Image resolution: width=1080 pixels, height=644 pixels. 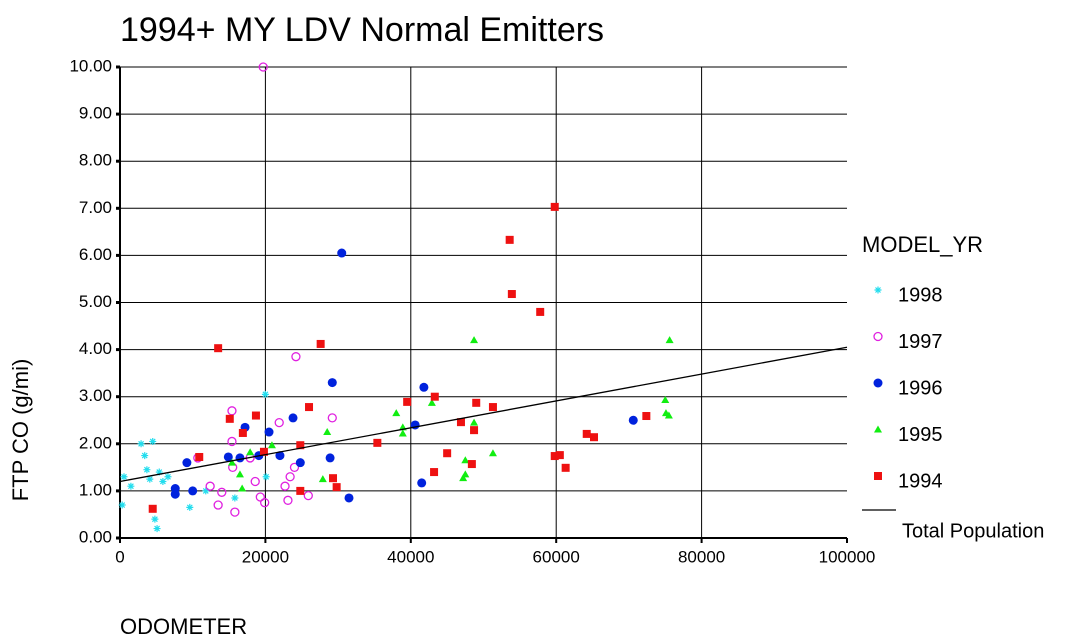 What do you see at coordinates (20, 430) in the screenshot?
I see `y-axis-label: FTP CO (g/mi)` at bounding box center [20, 430].